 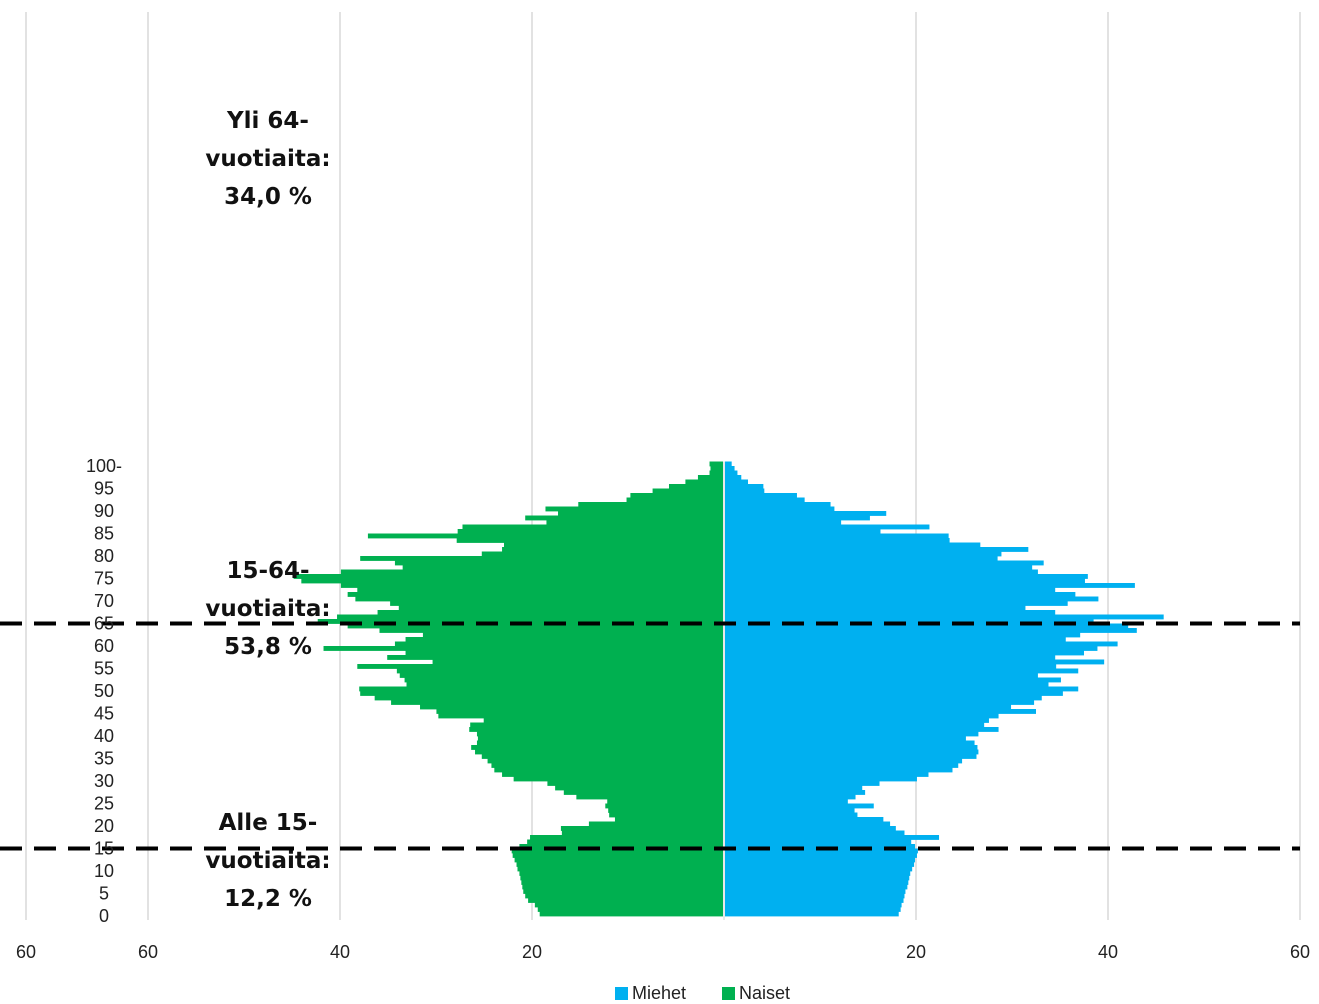 I want to click on x-tick-label: 40, so click(x=1108, y=952).